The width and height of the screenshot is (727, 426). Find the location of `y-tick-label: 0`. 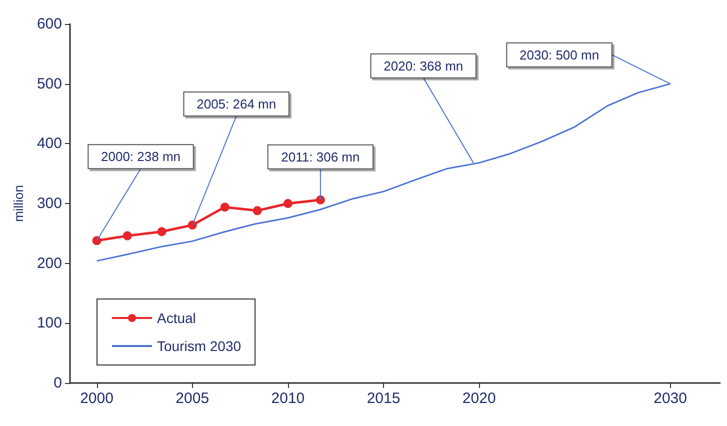

y-tick-label: 0 is located at coordinates (58, 383).